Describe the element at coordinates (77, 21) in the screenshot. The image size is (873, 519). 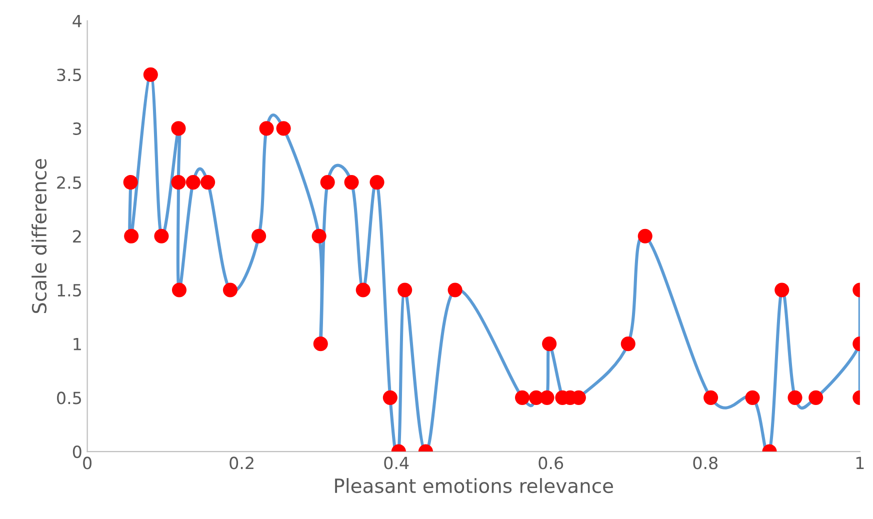
I see `y-tick-label: 4` at that location.